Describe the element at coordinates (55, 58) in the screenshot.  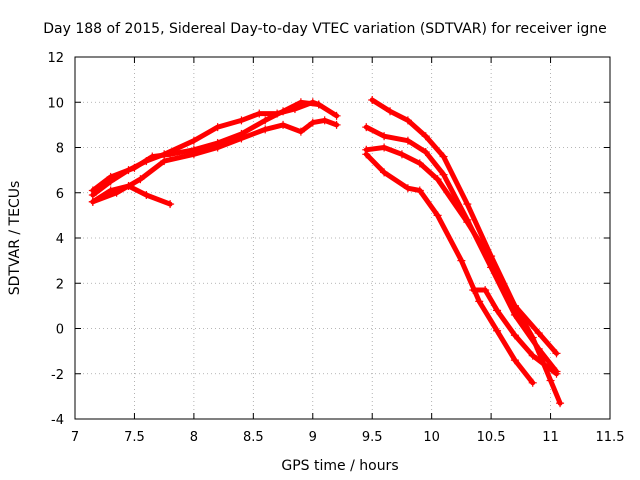
I see `y-tick-label: 12` at that location.